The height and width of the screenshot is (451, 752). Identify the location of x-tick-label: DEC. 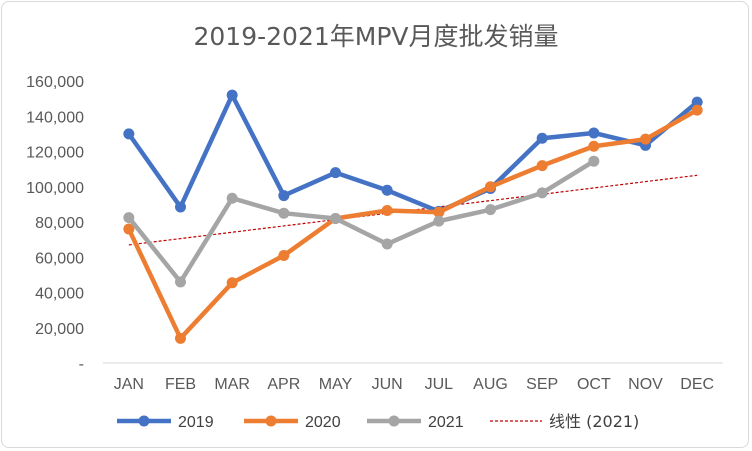
(697, 384).